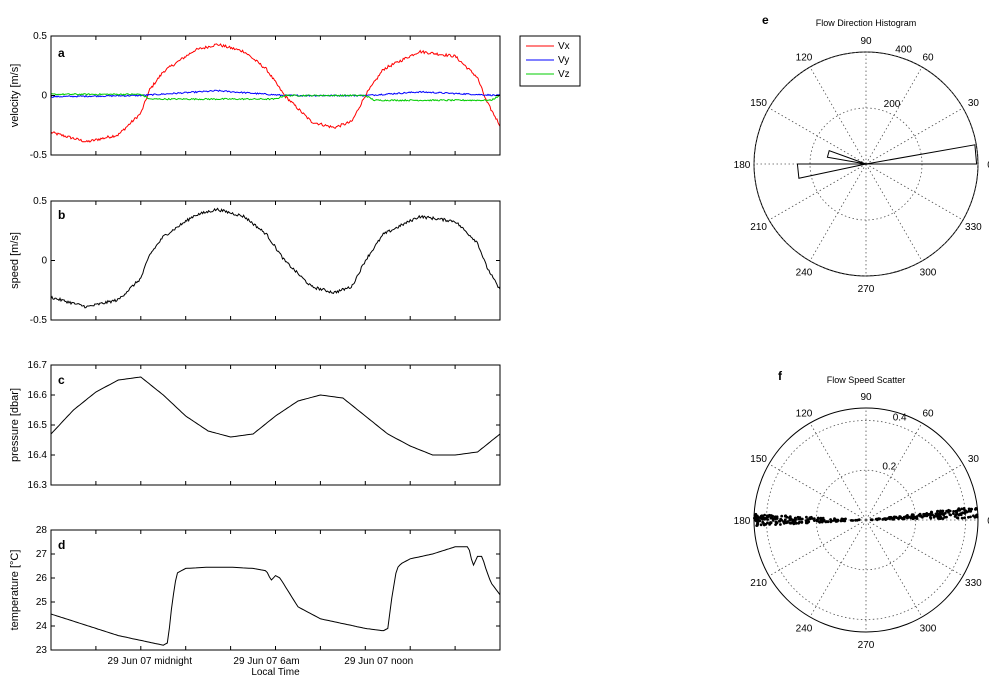 This screenshot has height=678, width=989. What do you see at coordinates (564, 74) in the screenshot?
I see `legend-label-vz: Vz` at bounding box center [564, 74].